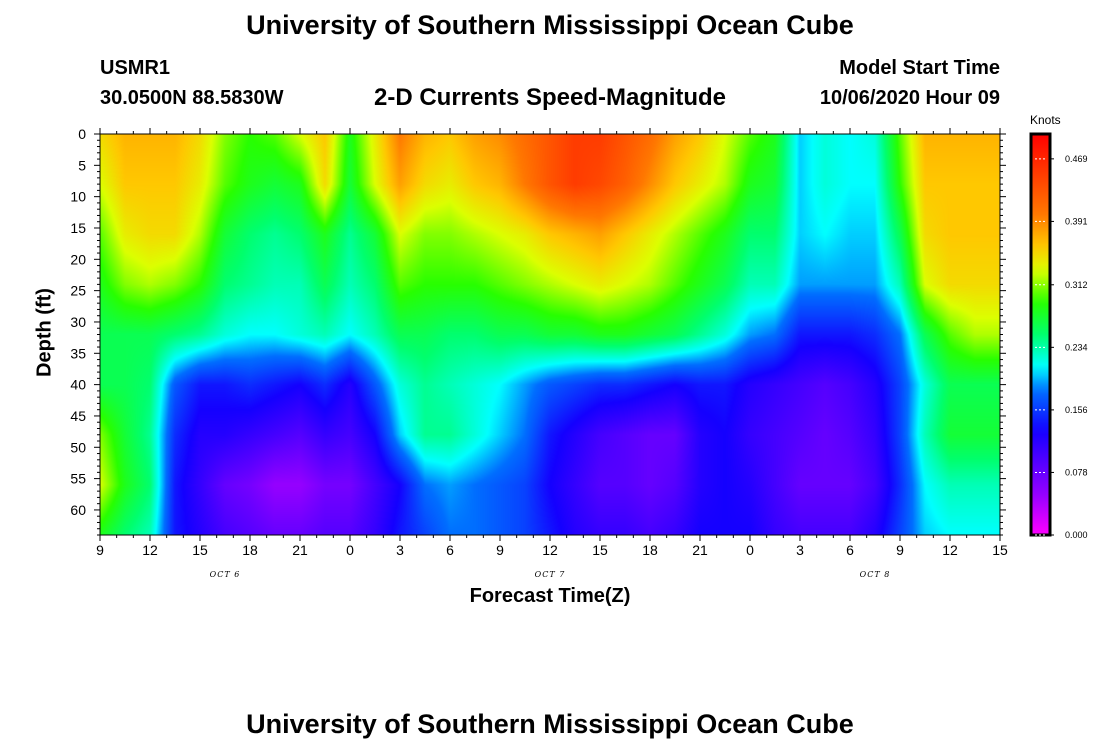 This screenshot has height=750, width=1100. I want to click on y-tick-label: 30, so click(78, 322).